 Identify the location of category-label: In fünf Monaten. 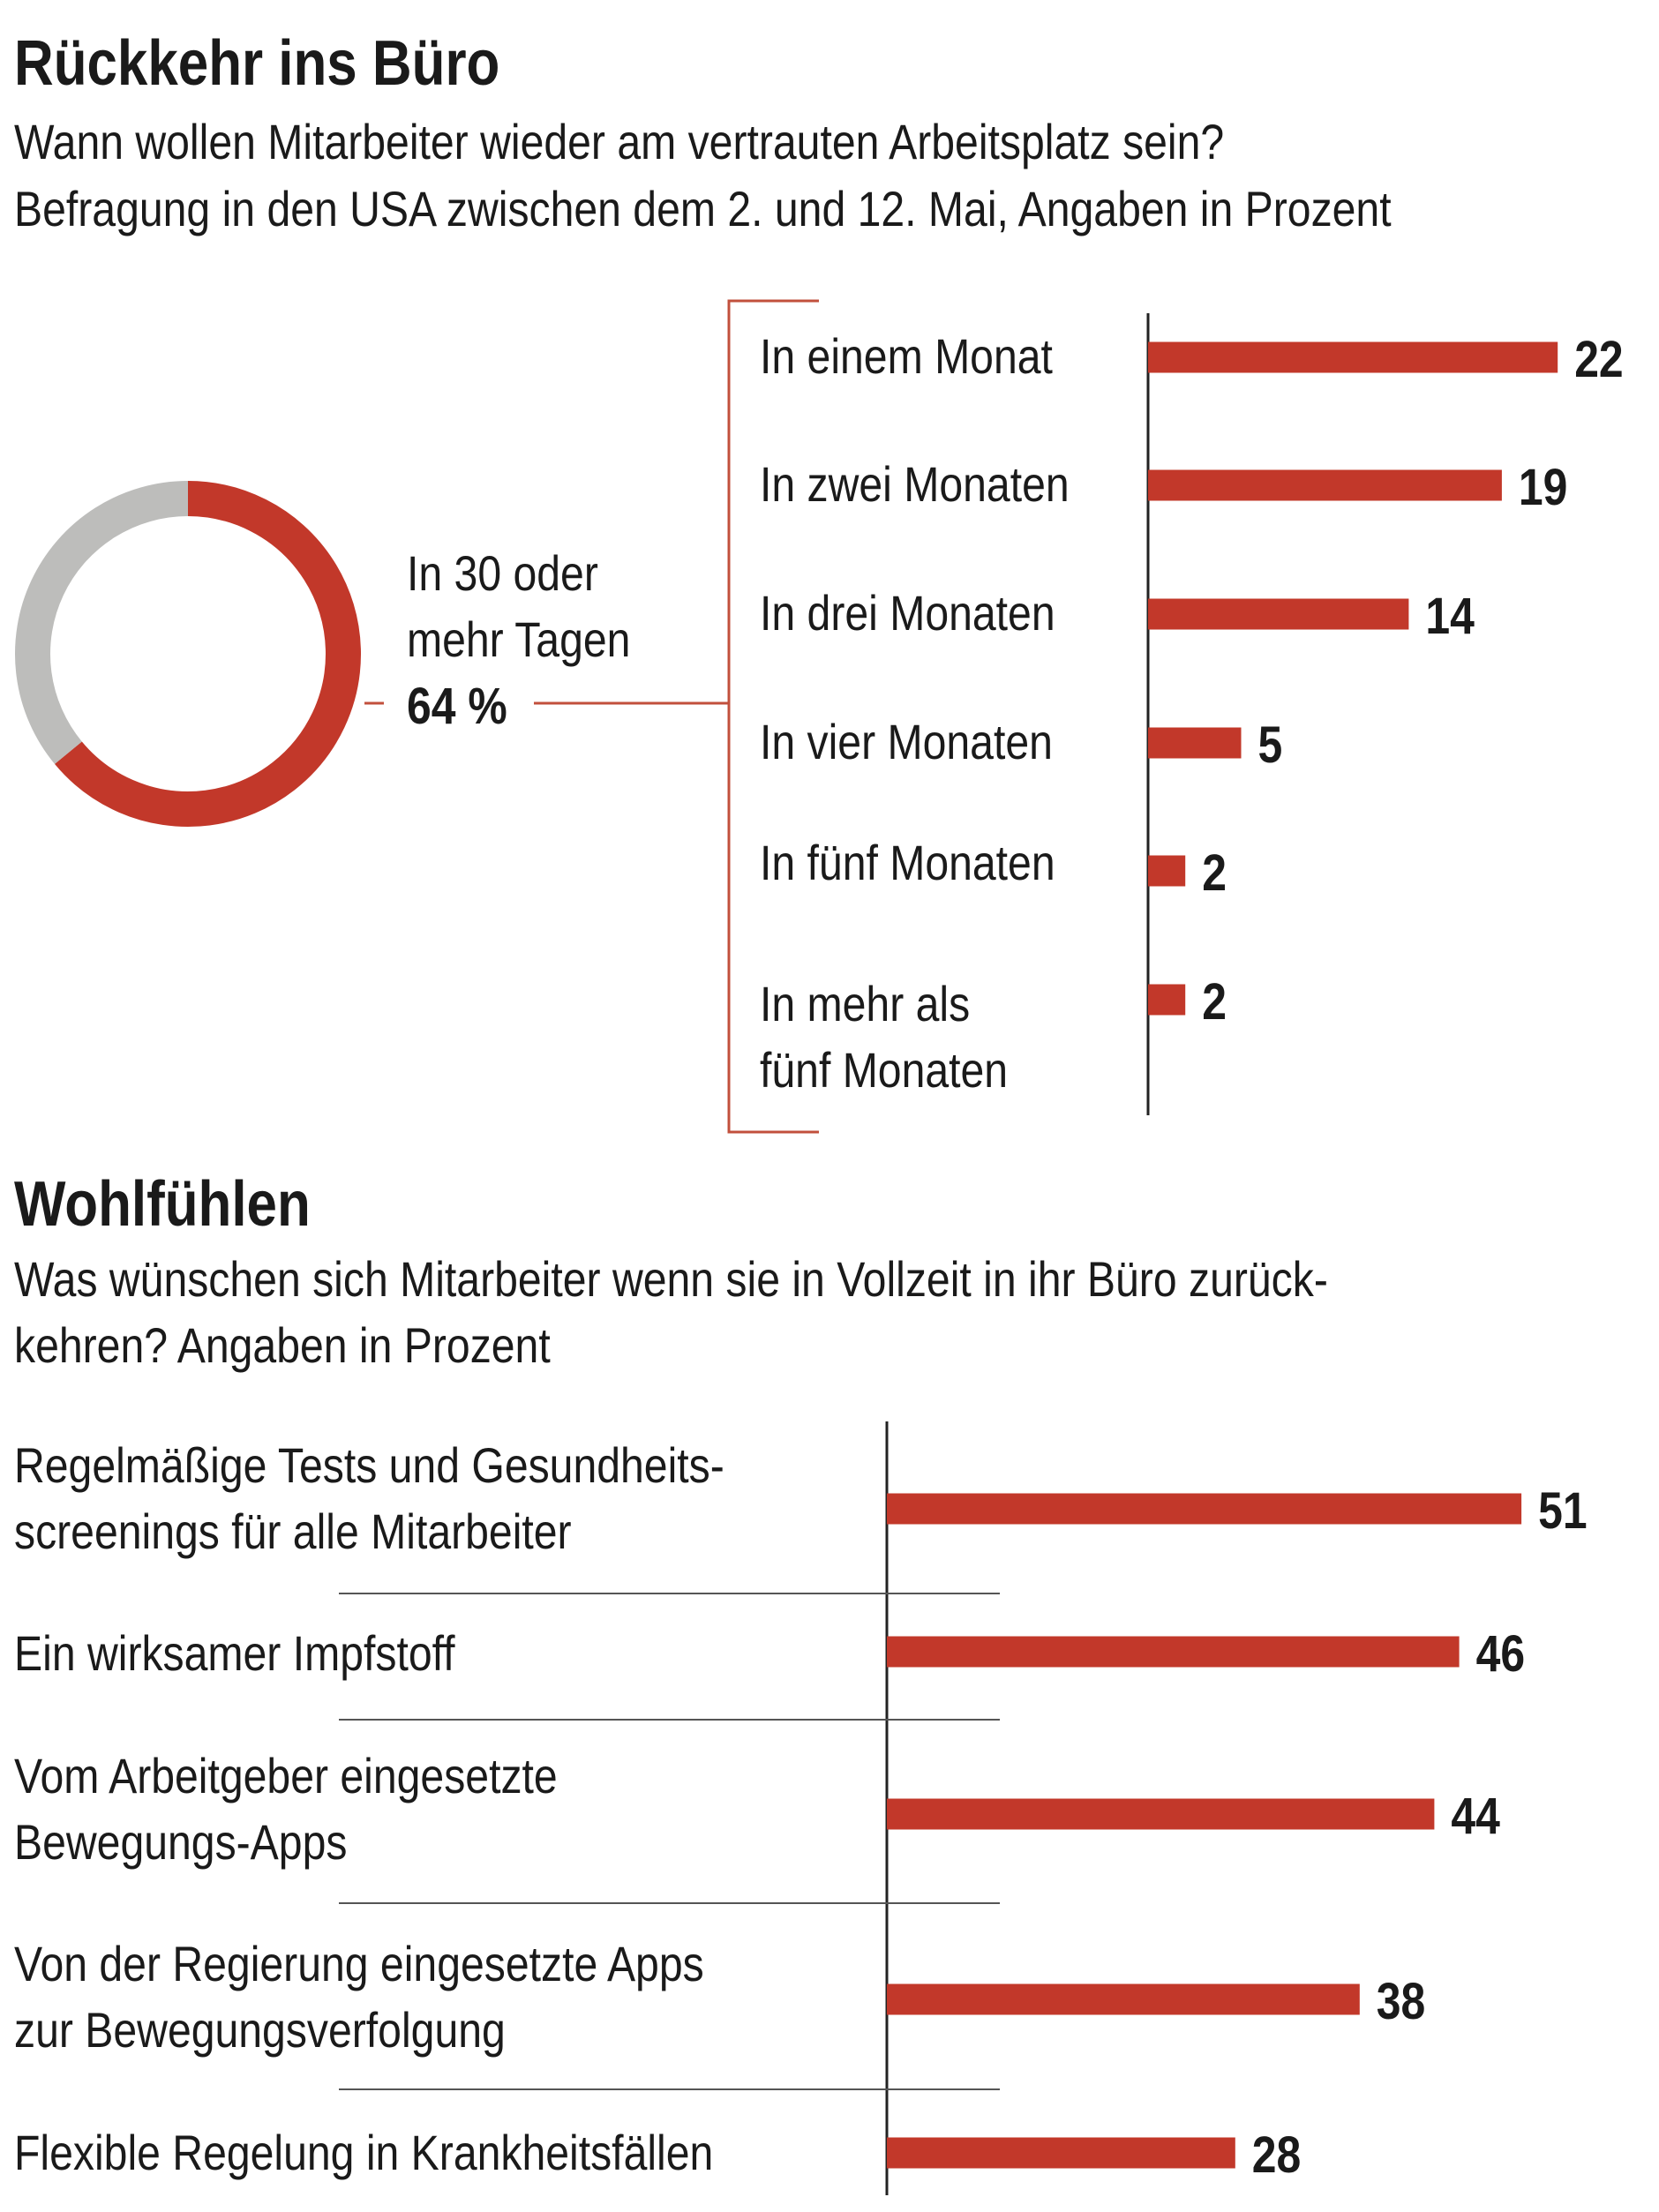
(907, 863).